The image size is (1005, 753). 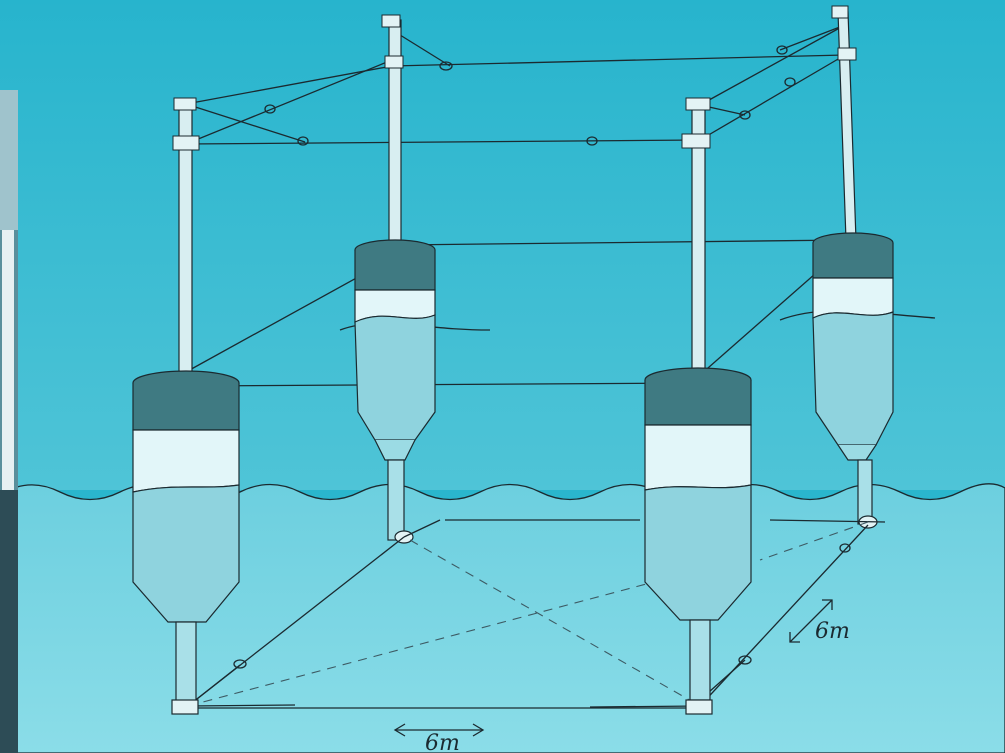 What do you see at coordinates (832, 631) in the screenshot?
I see `depth-dimension-label: 6m` at bounding box center [832, 631].